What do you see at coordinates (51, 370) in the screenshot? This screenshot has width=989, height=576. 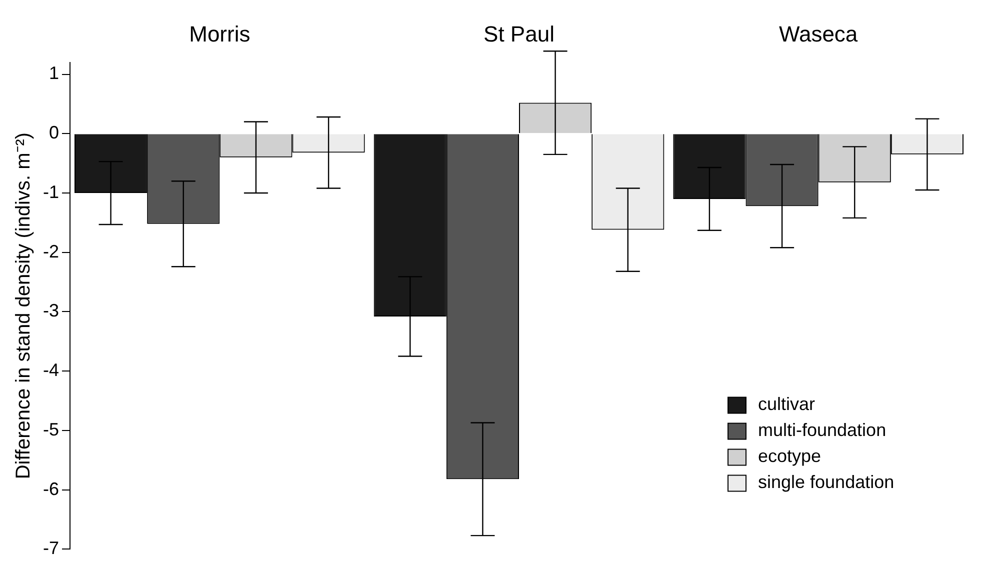 I see `y-tick-label: -4` at bounding box center [51, 370].